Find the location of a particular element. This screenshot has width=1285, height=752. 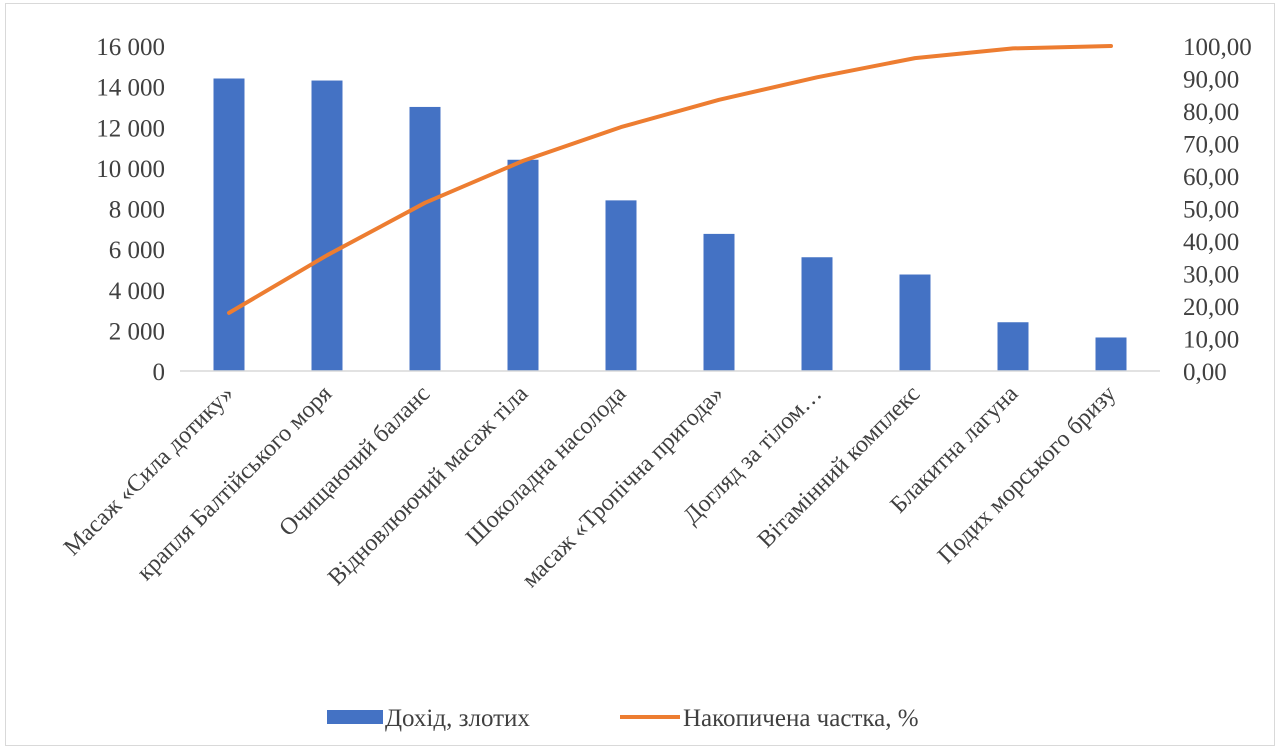

y-tick-label: 0 is located at coordinates (159, 372).